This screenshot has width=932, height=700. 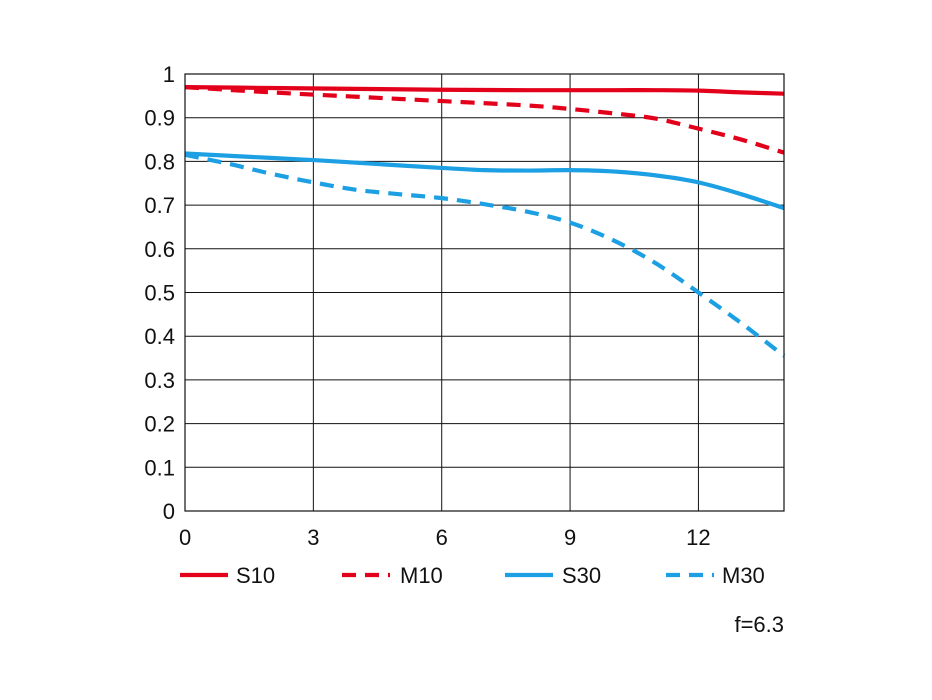 I want to click on x-tick-labels: 0 3 6 9 12, so click(x=445, y=537).